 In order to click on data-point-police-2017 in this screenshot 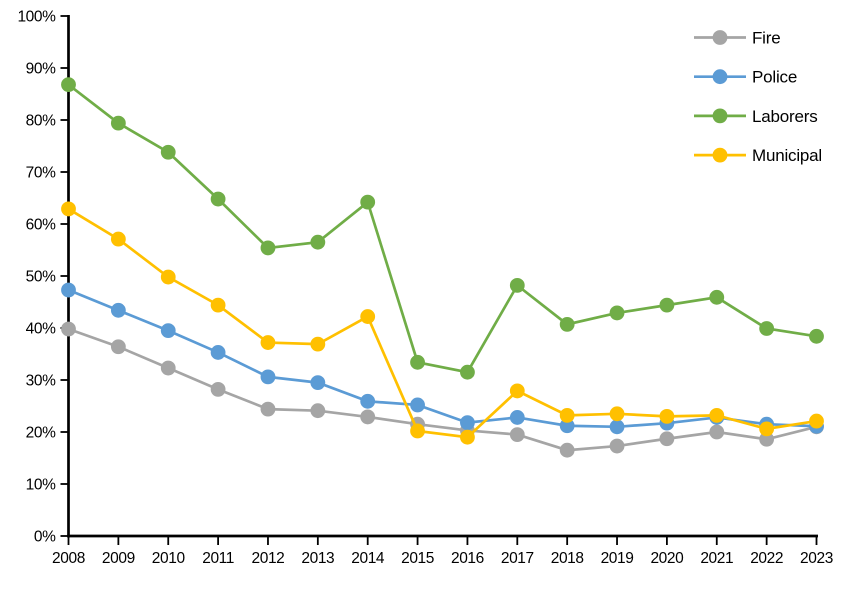, I will do `click(517, 417)`.